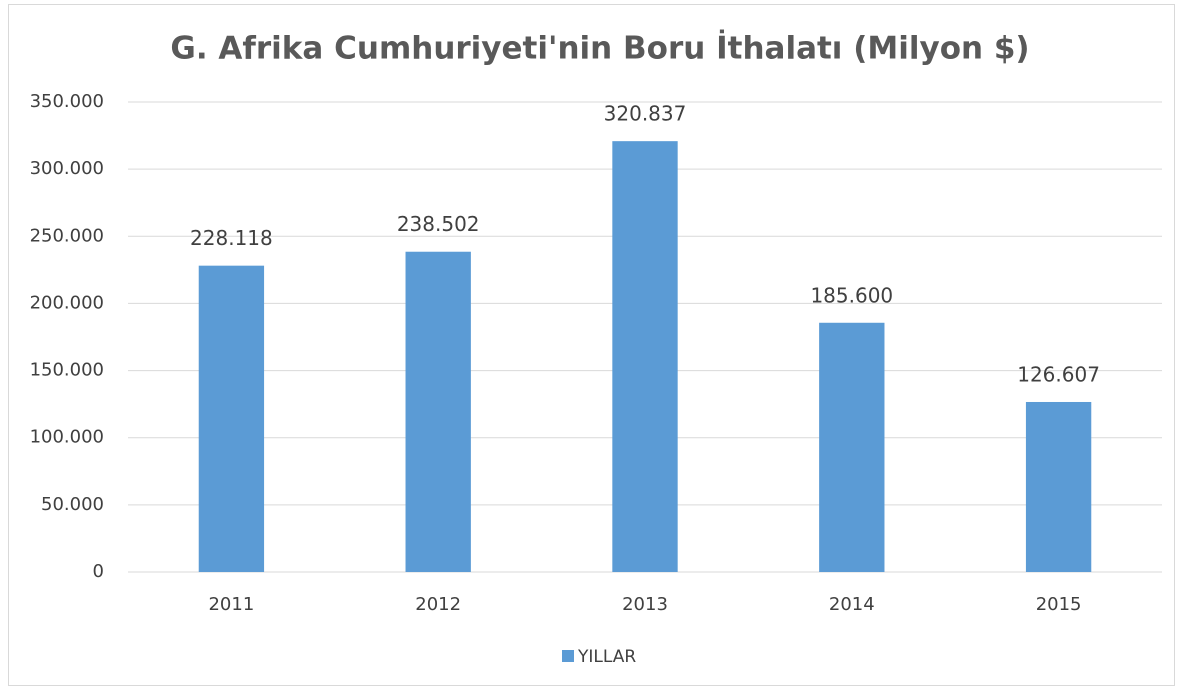 This screenshot has height=690, width=1183. What do you see at coordinates (438, 224) in the screenshot?
I see `data-label: 238.502` at bounding box center [438, 224].